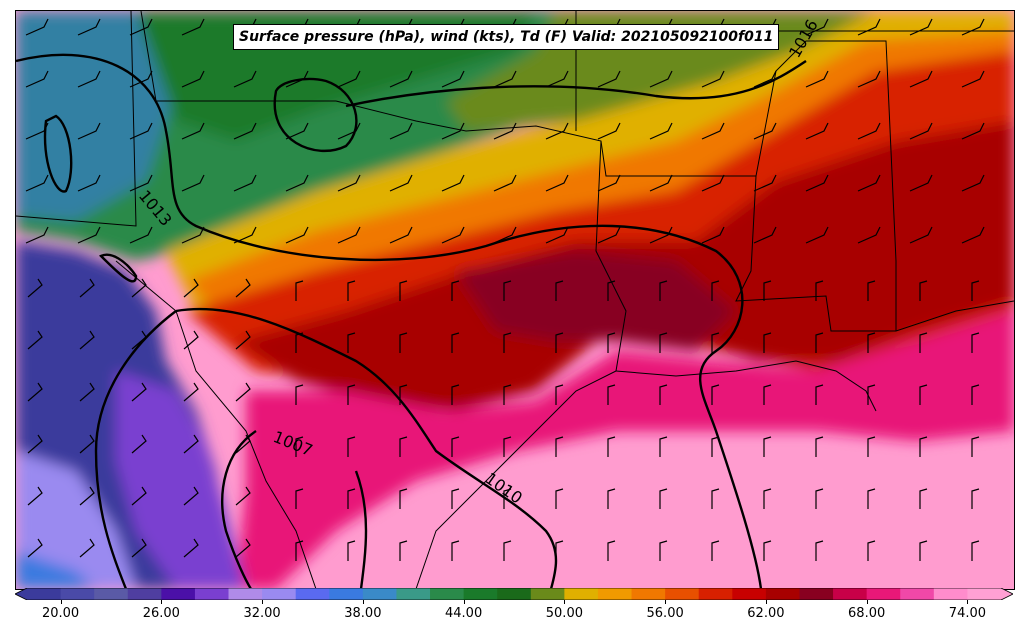  I want to click on colorbar-tick-label: 26.00, so click(161, 613).